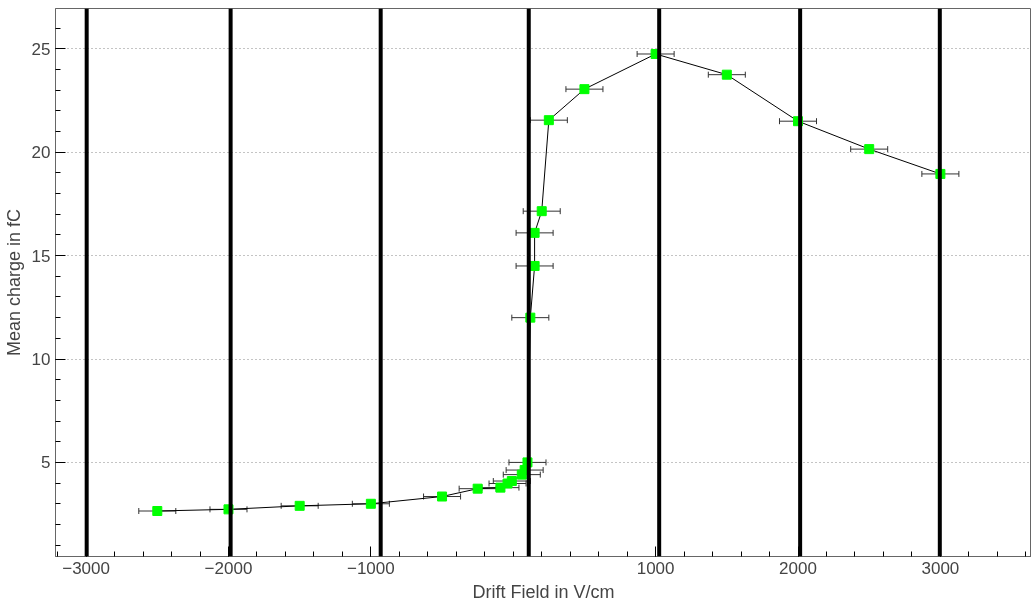 The image size is (1031, 604). Describe the element at coordinates (798, 568) in the screenshot. I see `x-tick-label: 2000` at that location.